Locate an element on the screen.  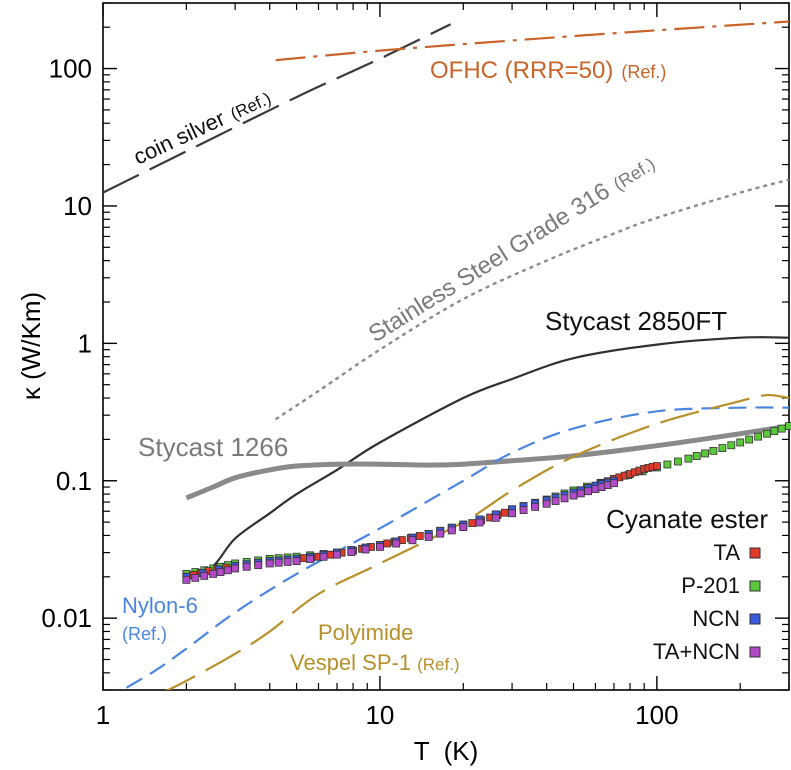
legend-label: P-201 is located at coordinates (710, 585).